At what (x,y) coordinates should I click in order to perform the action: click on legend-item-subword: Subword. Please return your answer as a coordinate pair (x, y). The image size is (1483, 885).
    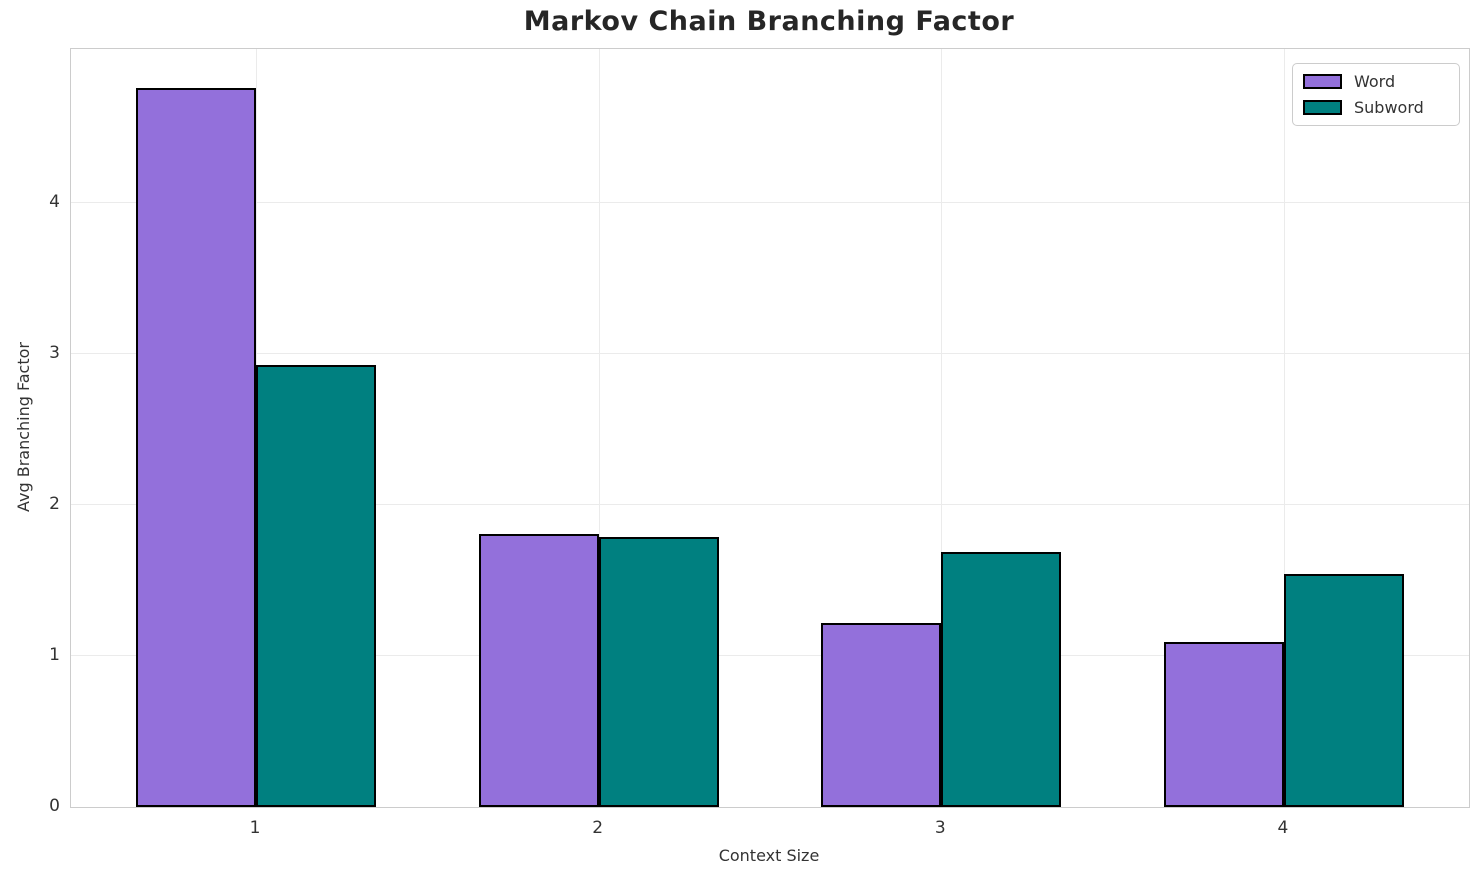
    Looking at the image, I should click on (1376, 107).